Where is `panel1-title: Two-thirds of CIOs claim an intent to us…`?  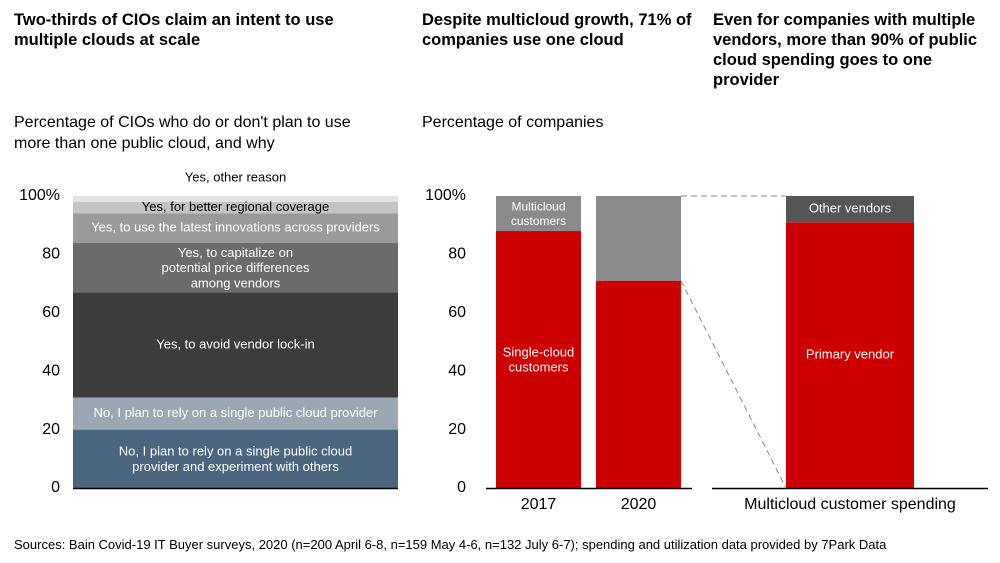
panel1-title: Two-thirds of CIOs claim an intent to us… is located at coordinates (174, 30).